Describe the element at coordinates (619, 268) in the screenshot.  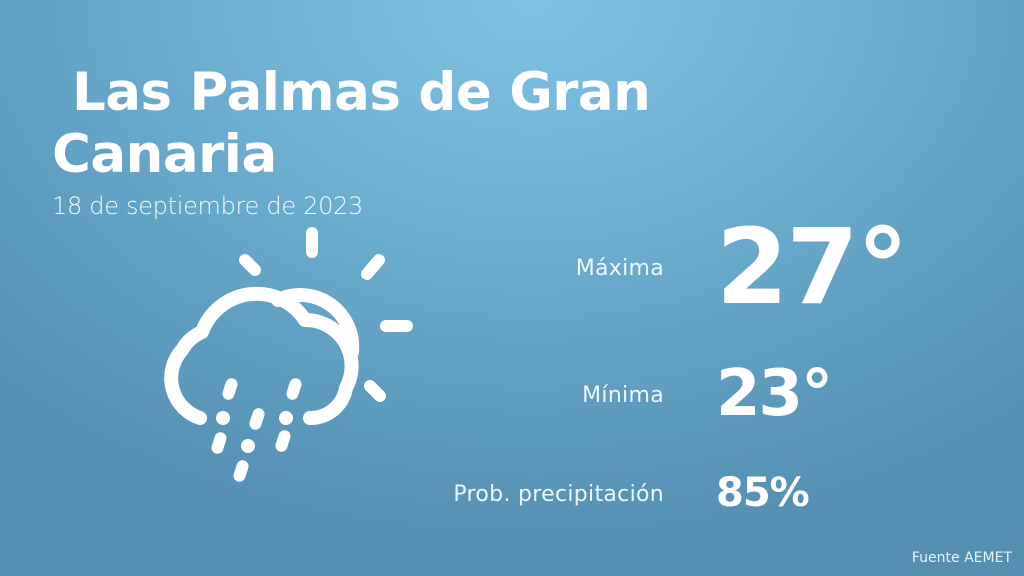
I see `max-temp-label: Máxima` at that location.